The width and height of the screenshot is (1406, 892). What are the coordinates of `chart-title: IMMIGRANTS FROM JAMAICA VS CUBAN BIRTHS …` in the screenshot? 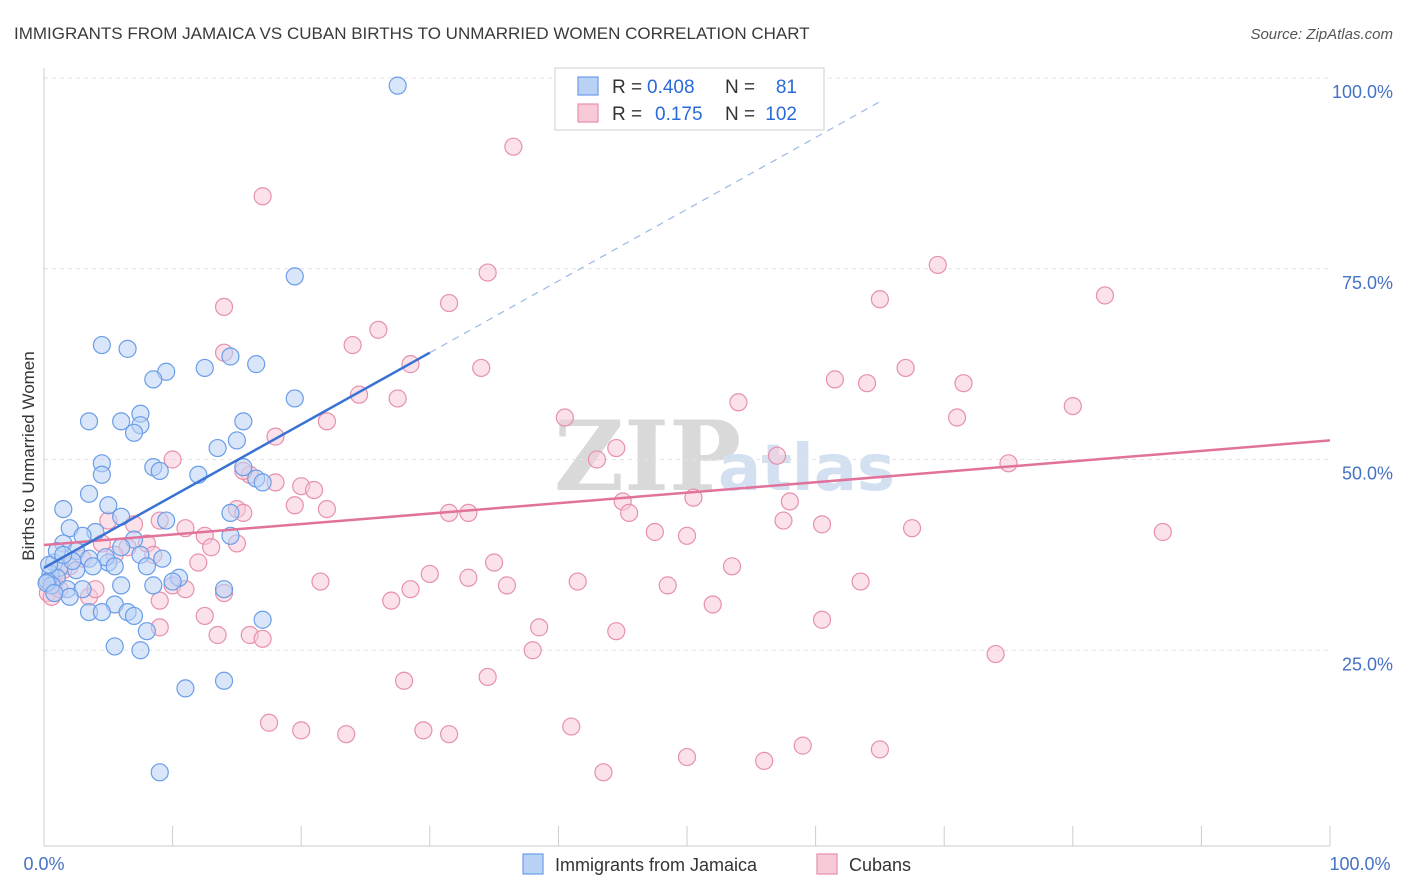 It's located at (412, 33).